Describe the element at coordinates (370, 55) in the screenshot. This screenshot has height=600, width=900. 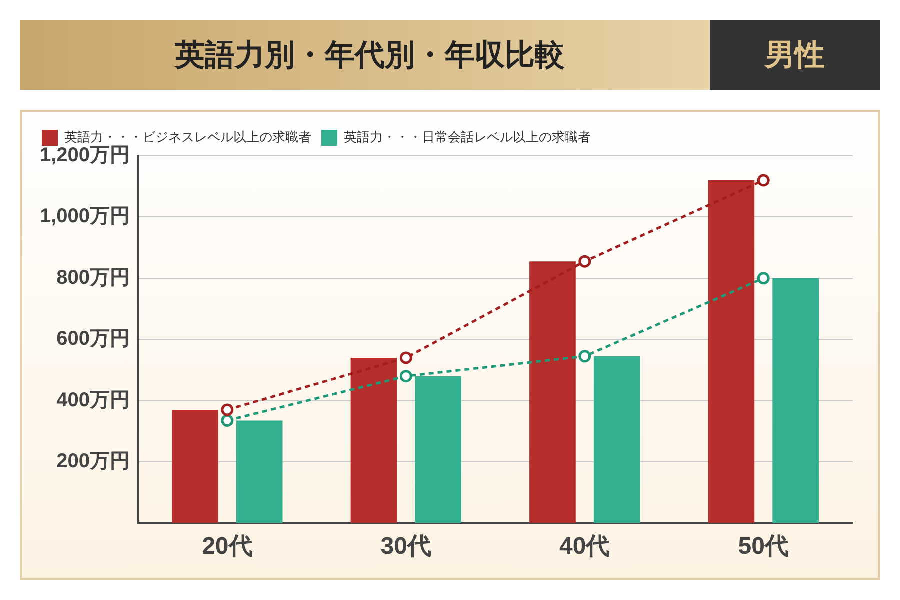
I see `chart-title: 英語力別・年代別・年収比較` at that location.